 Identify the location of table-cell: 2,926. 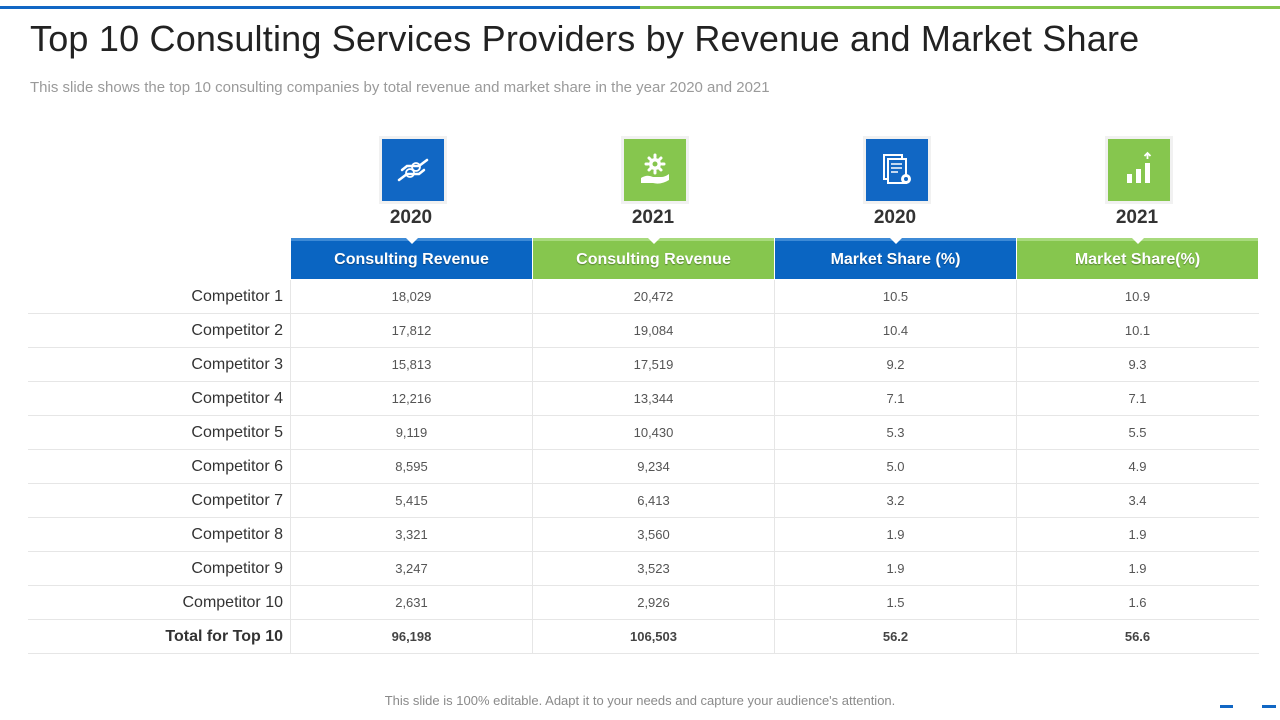
(653, 602).